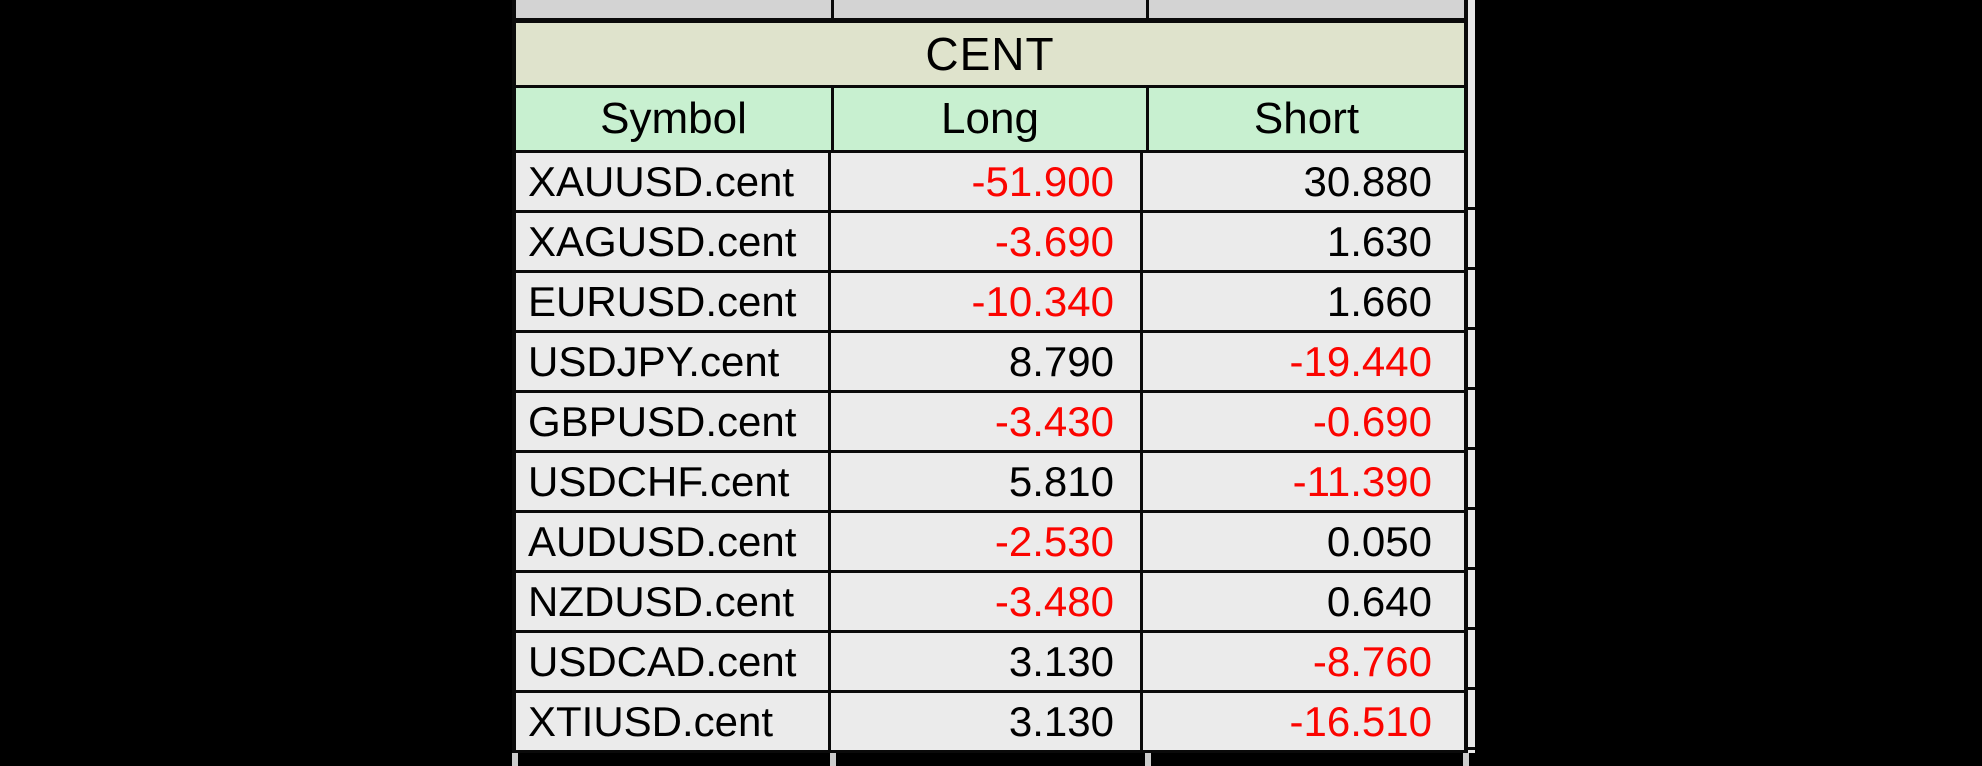 This screenshot has width=1982, height=766. I want to click on long-value-cell: -2.530, so click(987, 541).